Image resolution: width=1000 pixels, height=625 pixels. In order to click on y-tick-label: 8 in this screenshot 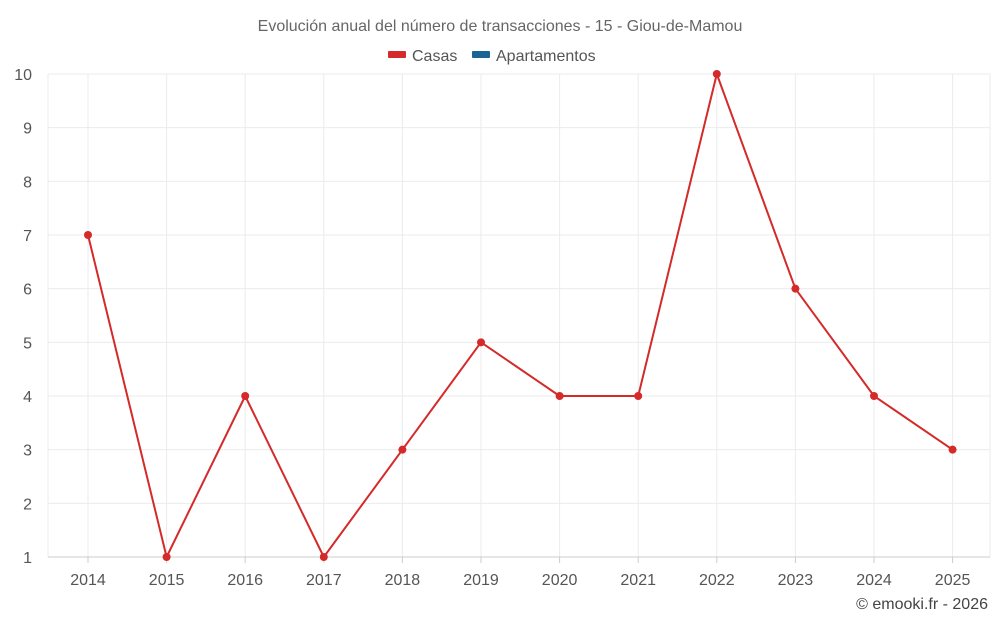, I will do `click(27, 182)`.